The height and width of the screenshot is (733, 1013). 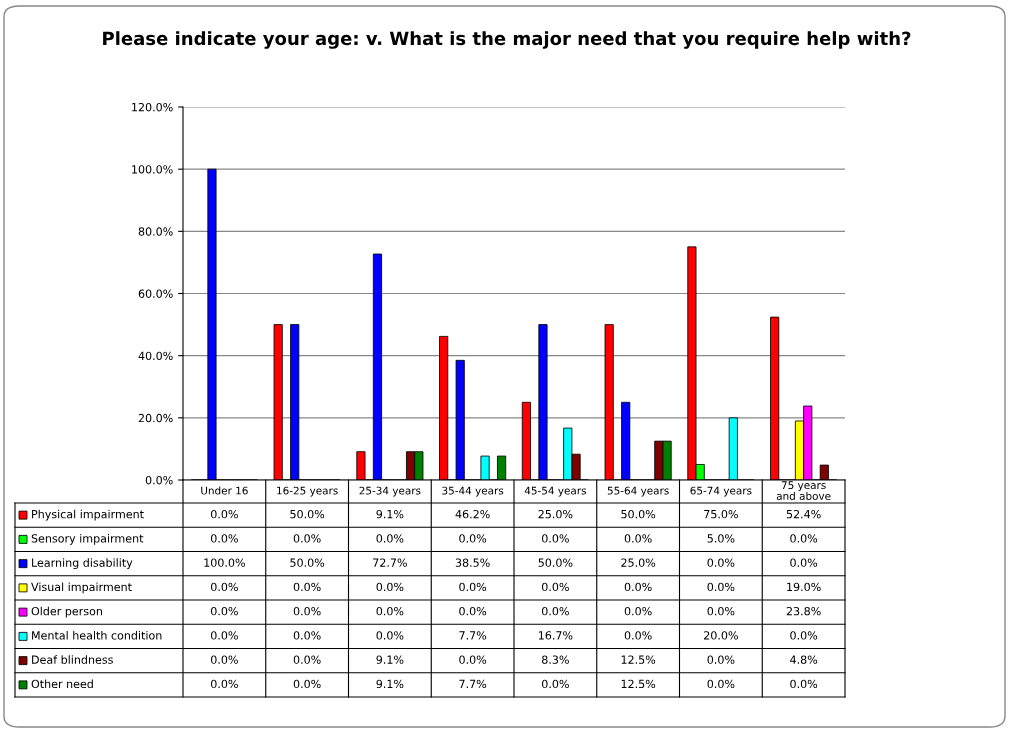 I want to click on data-label: 52.4%, so click(x=803, y=514).